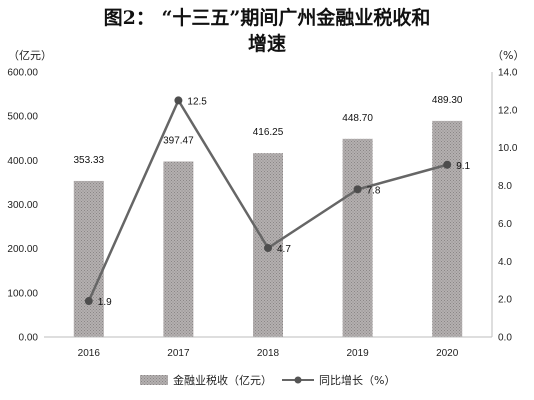  Describe the element at coordinates (508, 206) in the screenshot. I see `right-axis-ticks: 0.0 2.0 4.0 6.0 8.0 10.0 12.0 14.0` at that location.